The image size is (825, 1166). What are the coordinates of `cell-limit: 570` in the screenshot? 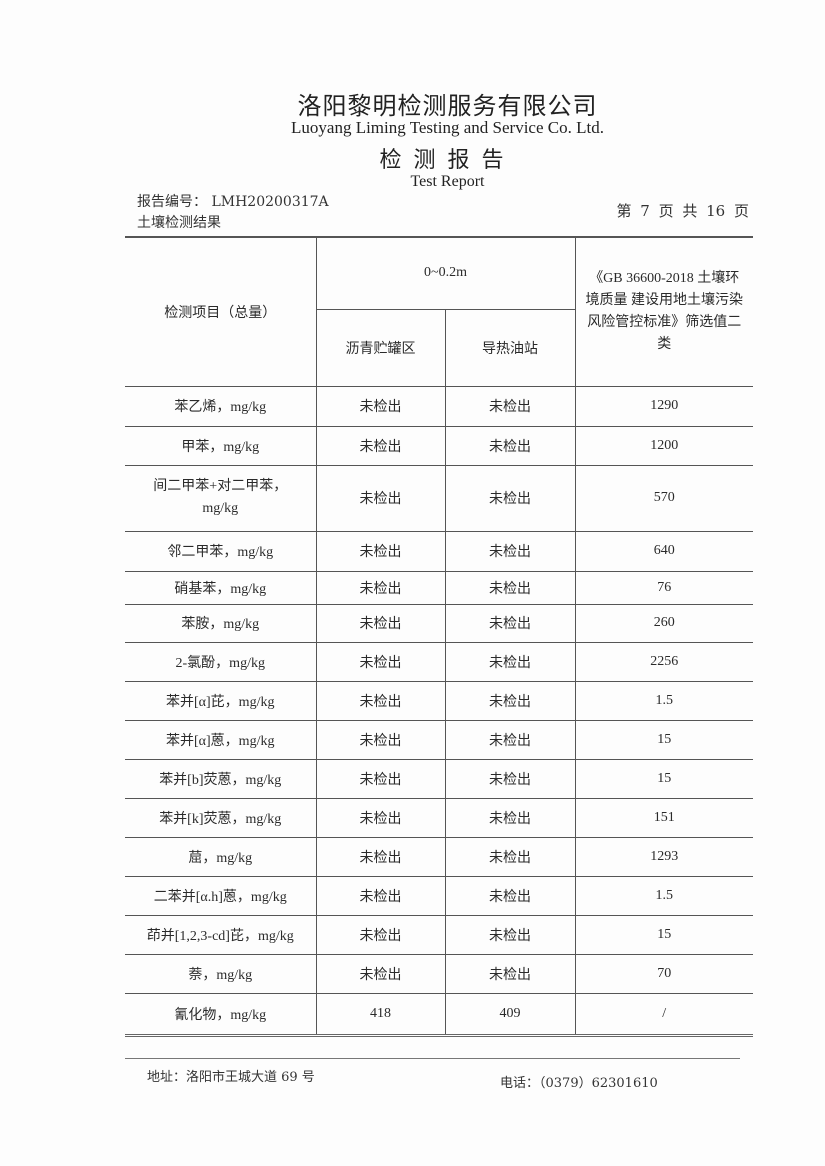 It's located at (663, 498).